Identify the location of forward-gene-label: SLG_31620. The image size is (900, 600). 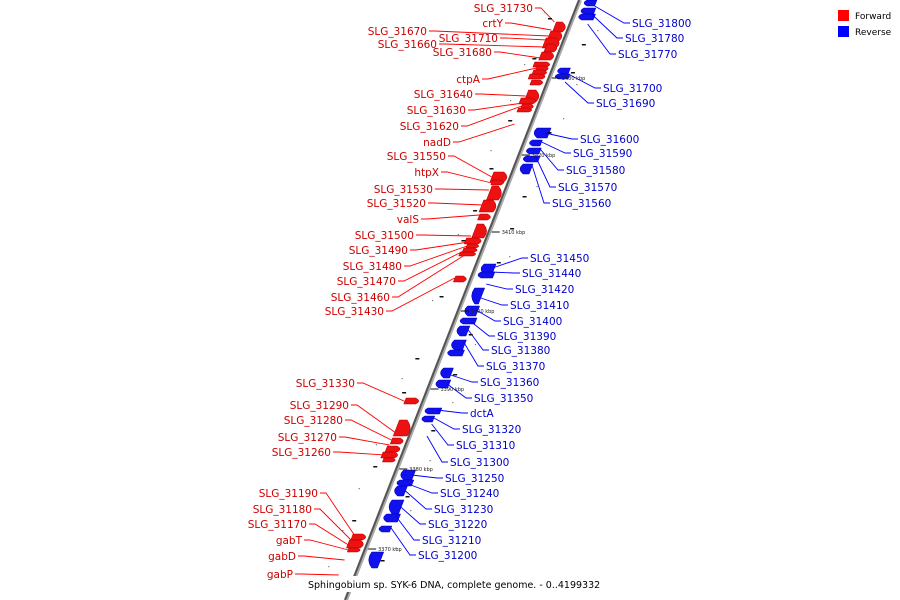
(429, 127).